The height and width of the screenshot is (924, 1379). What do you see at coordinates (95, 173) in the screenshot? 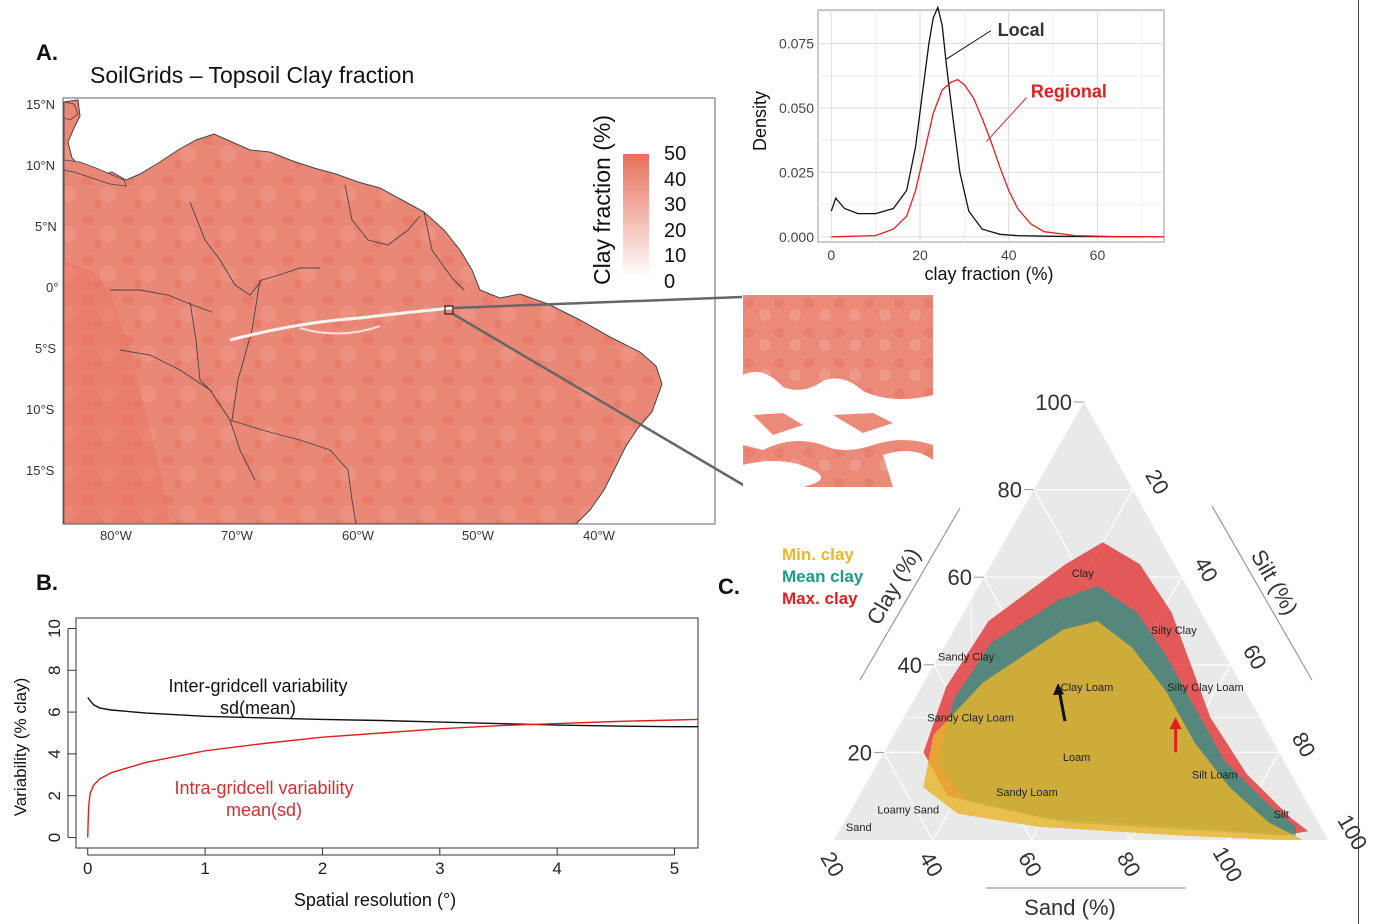
I see `central-america` at bounding box center [95, 173].